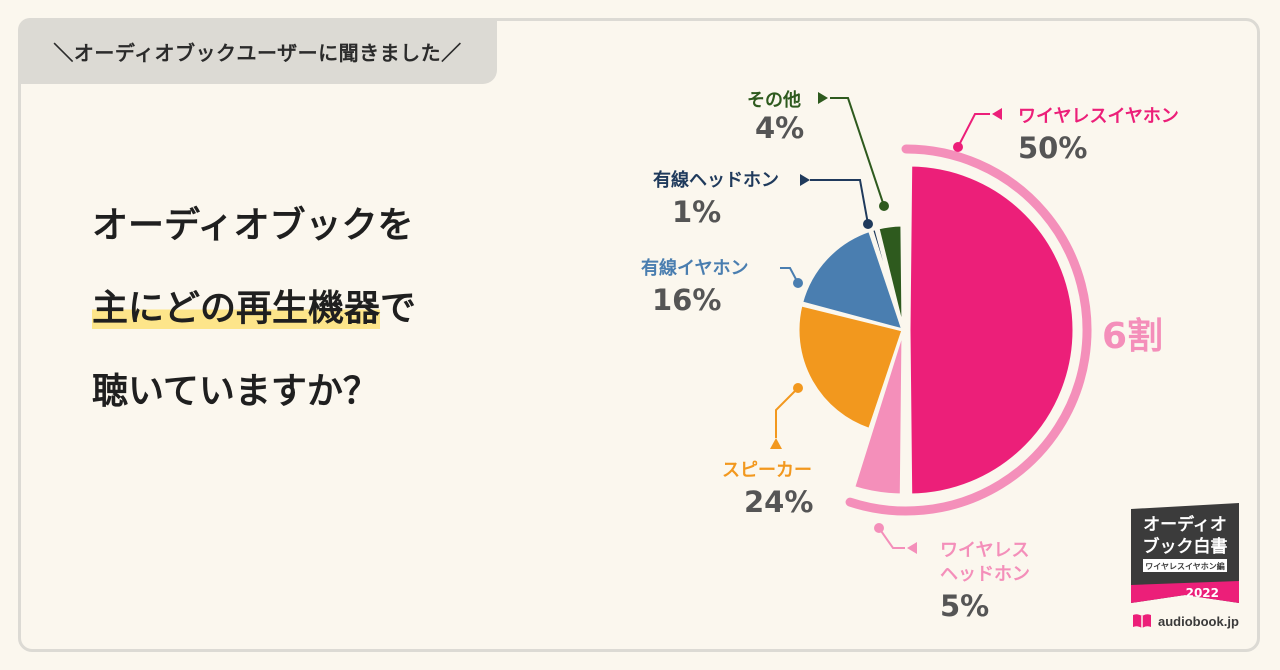  I want to click on value-wireless-earphones: 50%, so click(1052, 148).